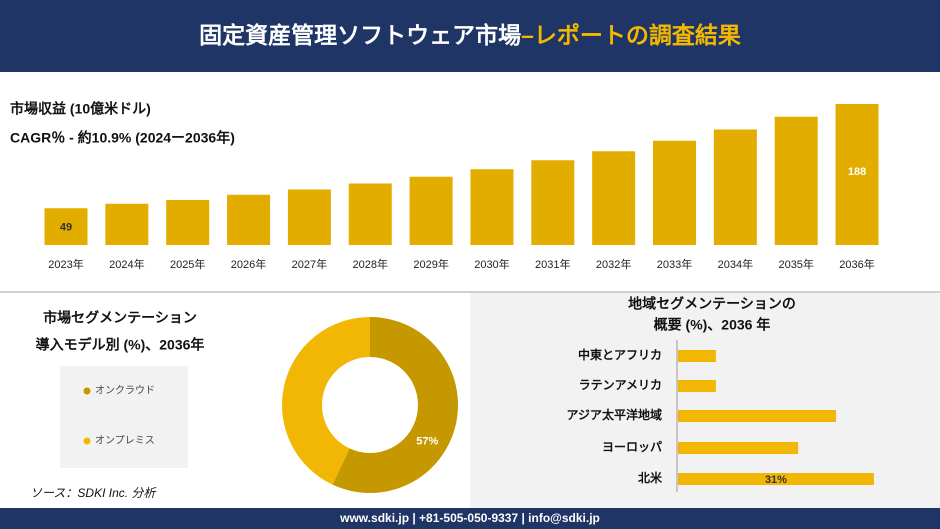  What do you see at coordinates (120, 345) in the screenshot?
I see `chart-subtitle: 導入モデル別 (%)、2036年` at bounding box center [120, 345].